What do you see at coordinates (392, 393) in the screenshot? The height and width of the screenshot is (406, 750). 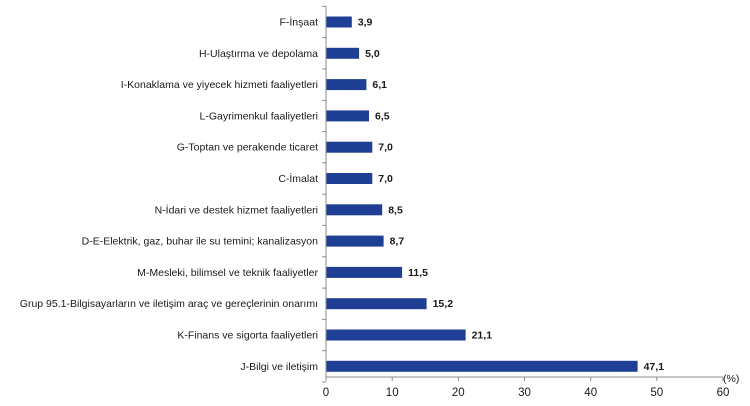 I see `x-tick-label: 10` at bounding box center [392, 393].